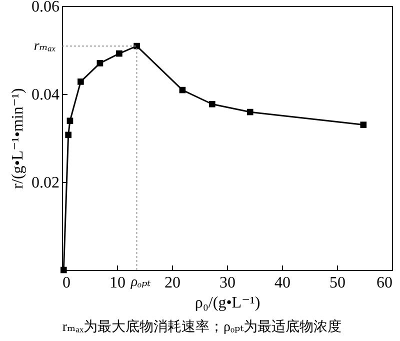 The width and height of the screenshot is (400, 341). What do you see at coordinates (202, 327) in the screenshot?
I see `text: rₘₐₓ为最大底物消耗速率；ρₒₚₜ为最适底物浓度` at bounding box center [202, 327].